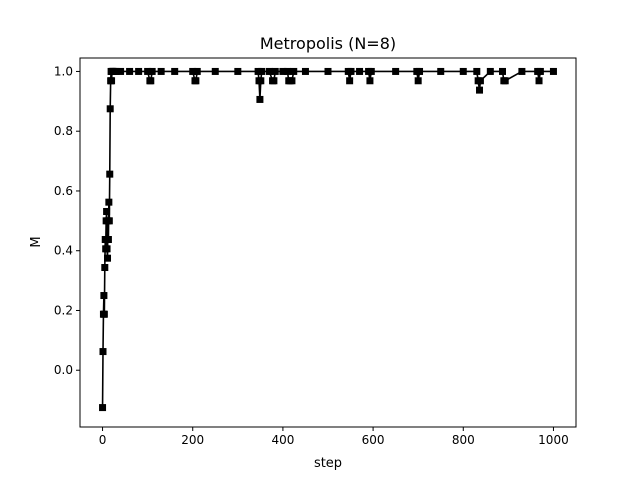 This screenshot has width=640, height=480. I want to click on x-tick-label: 0, so click(103, 440).